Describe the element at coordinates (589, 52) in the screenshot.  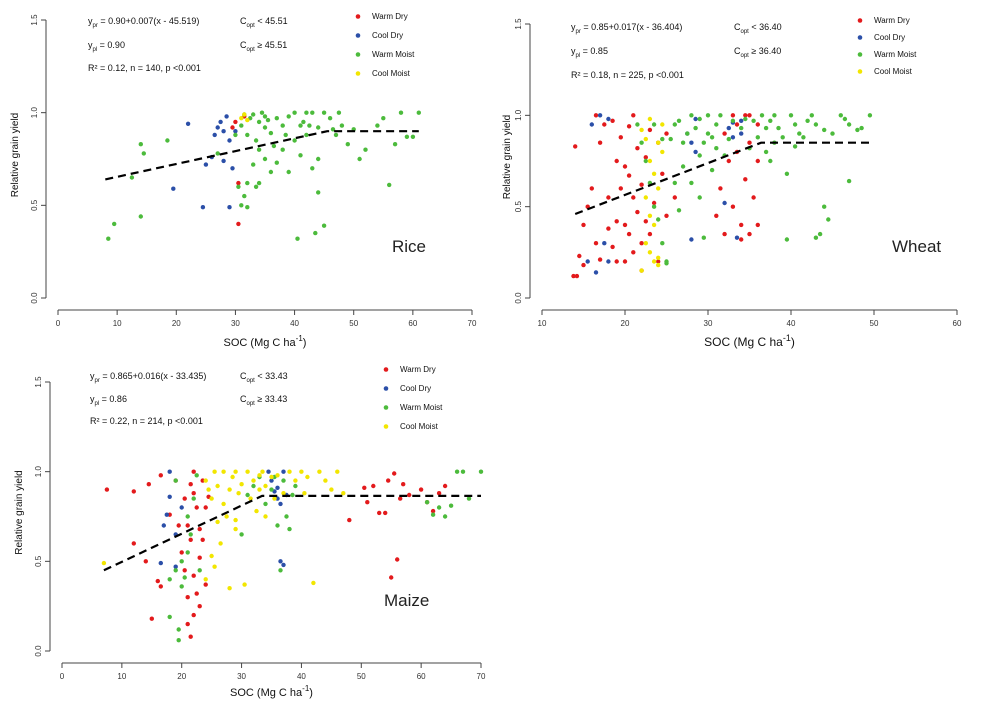
I see `plateau-equation: ypl = 0.85` at that location.